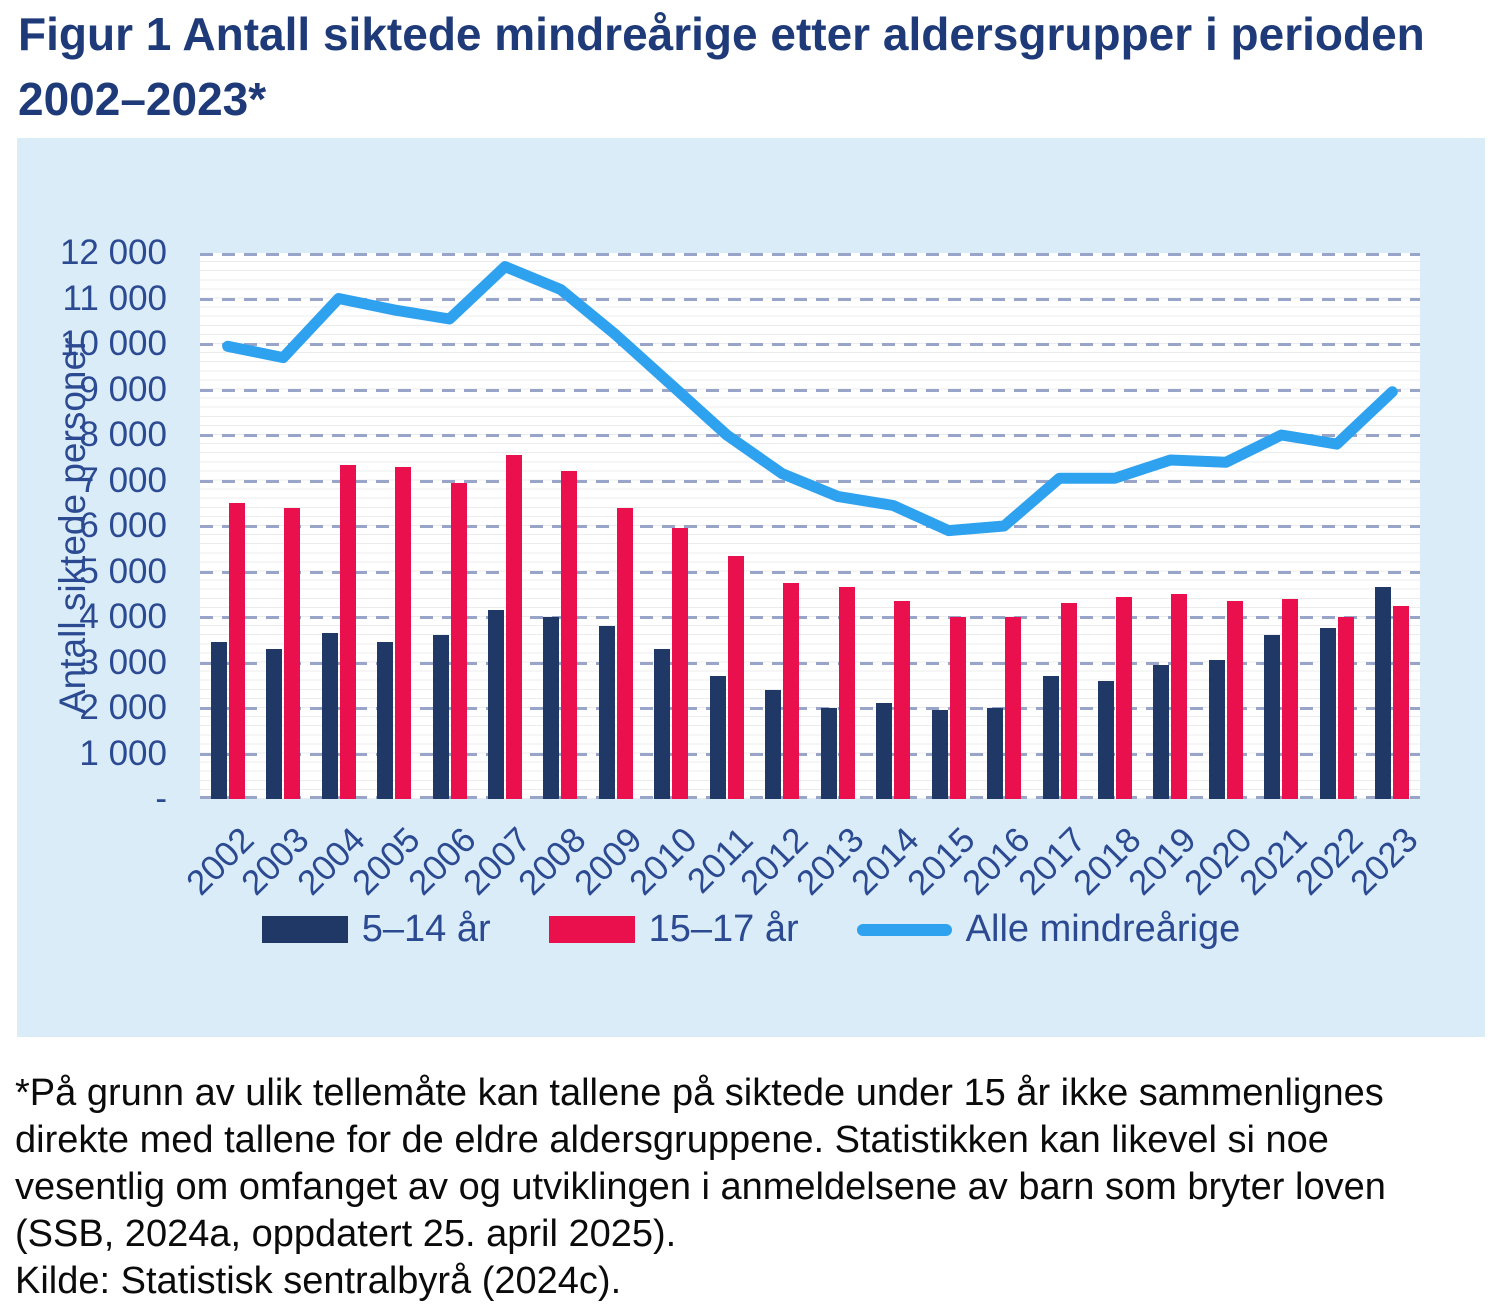 The image size is (1500, 1311). What do you see at coordinates (1068, 701) in the screenshot?
I see `bar-15-17-2017` at bounding box center [1068, 701].